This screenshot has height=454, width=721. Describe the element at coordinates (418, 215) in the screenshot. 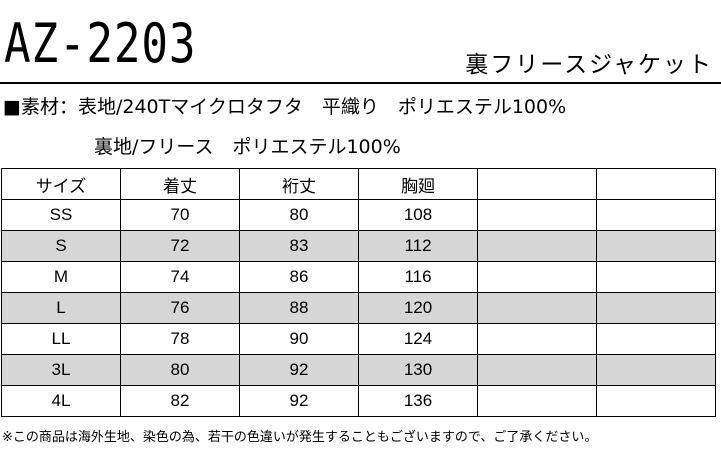

I see `table-cell: 108` at that location.